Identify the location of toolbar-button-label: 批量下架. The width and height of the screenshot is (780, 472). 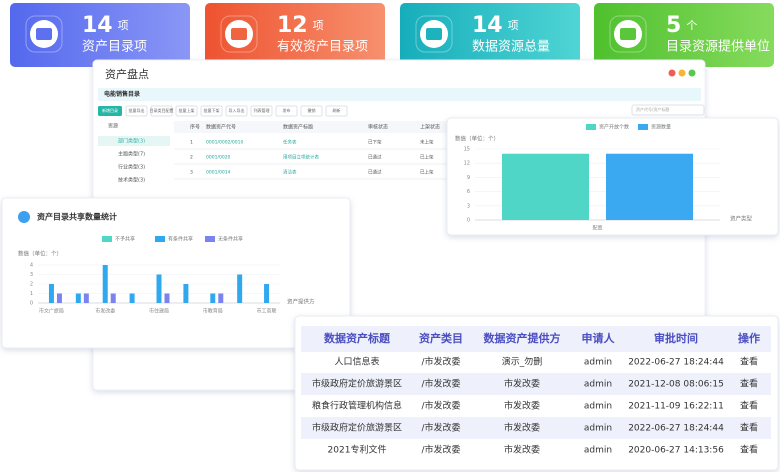
(212, 110).